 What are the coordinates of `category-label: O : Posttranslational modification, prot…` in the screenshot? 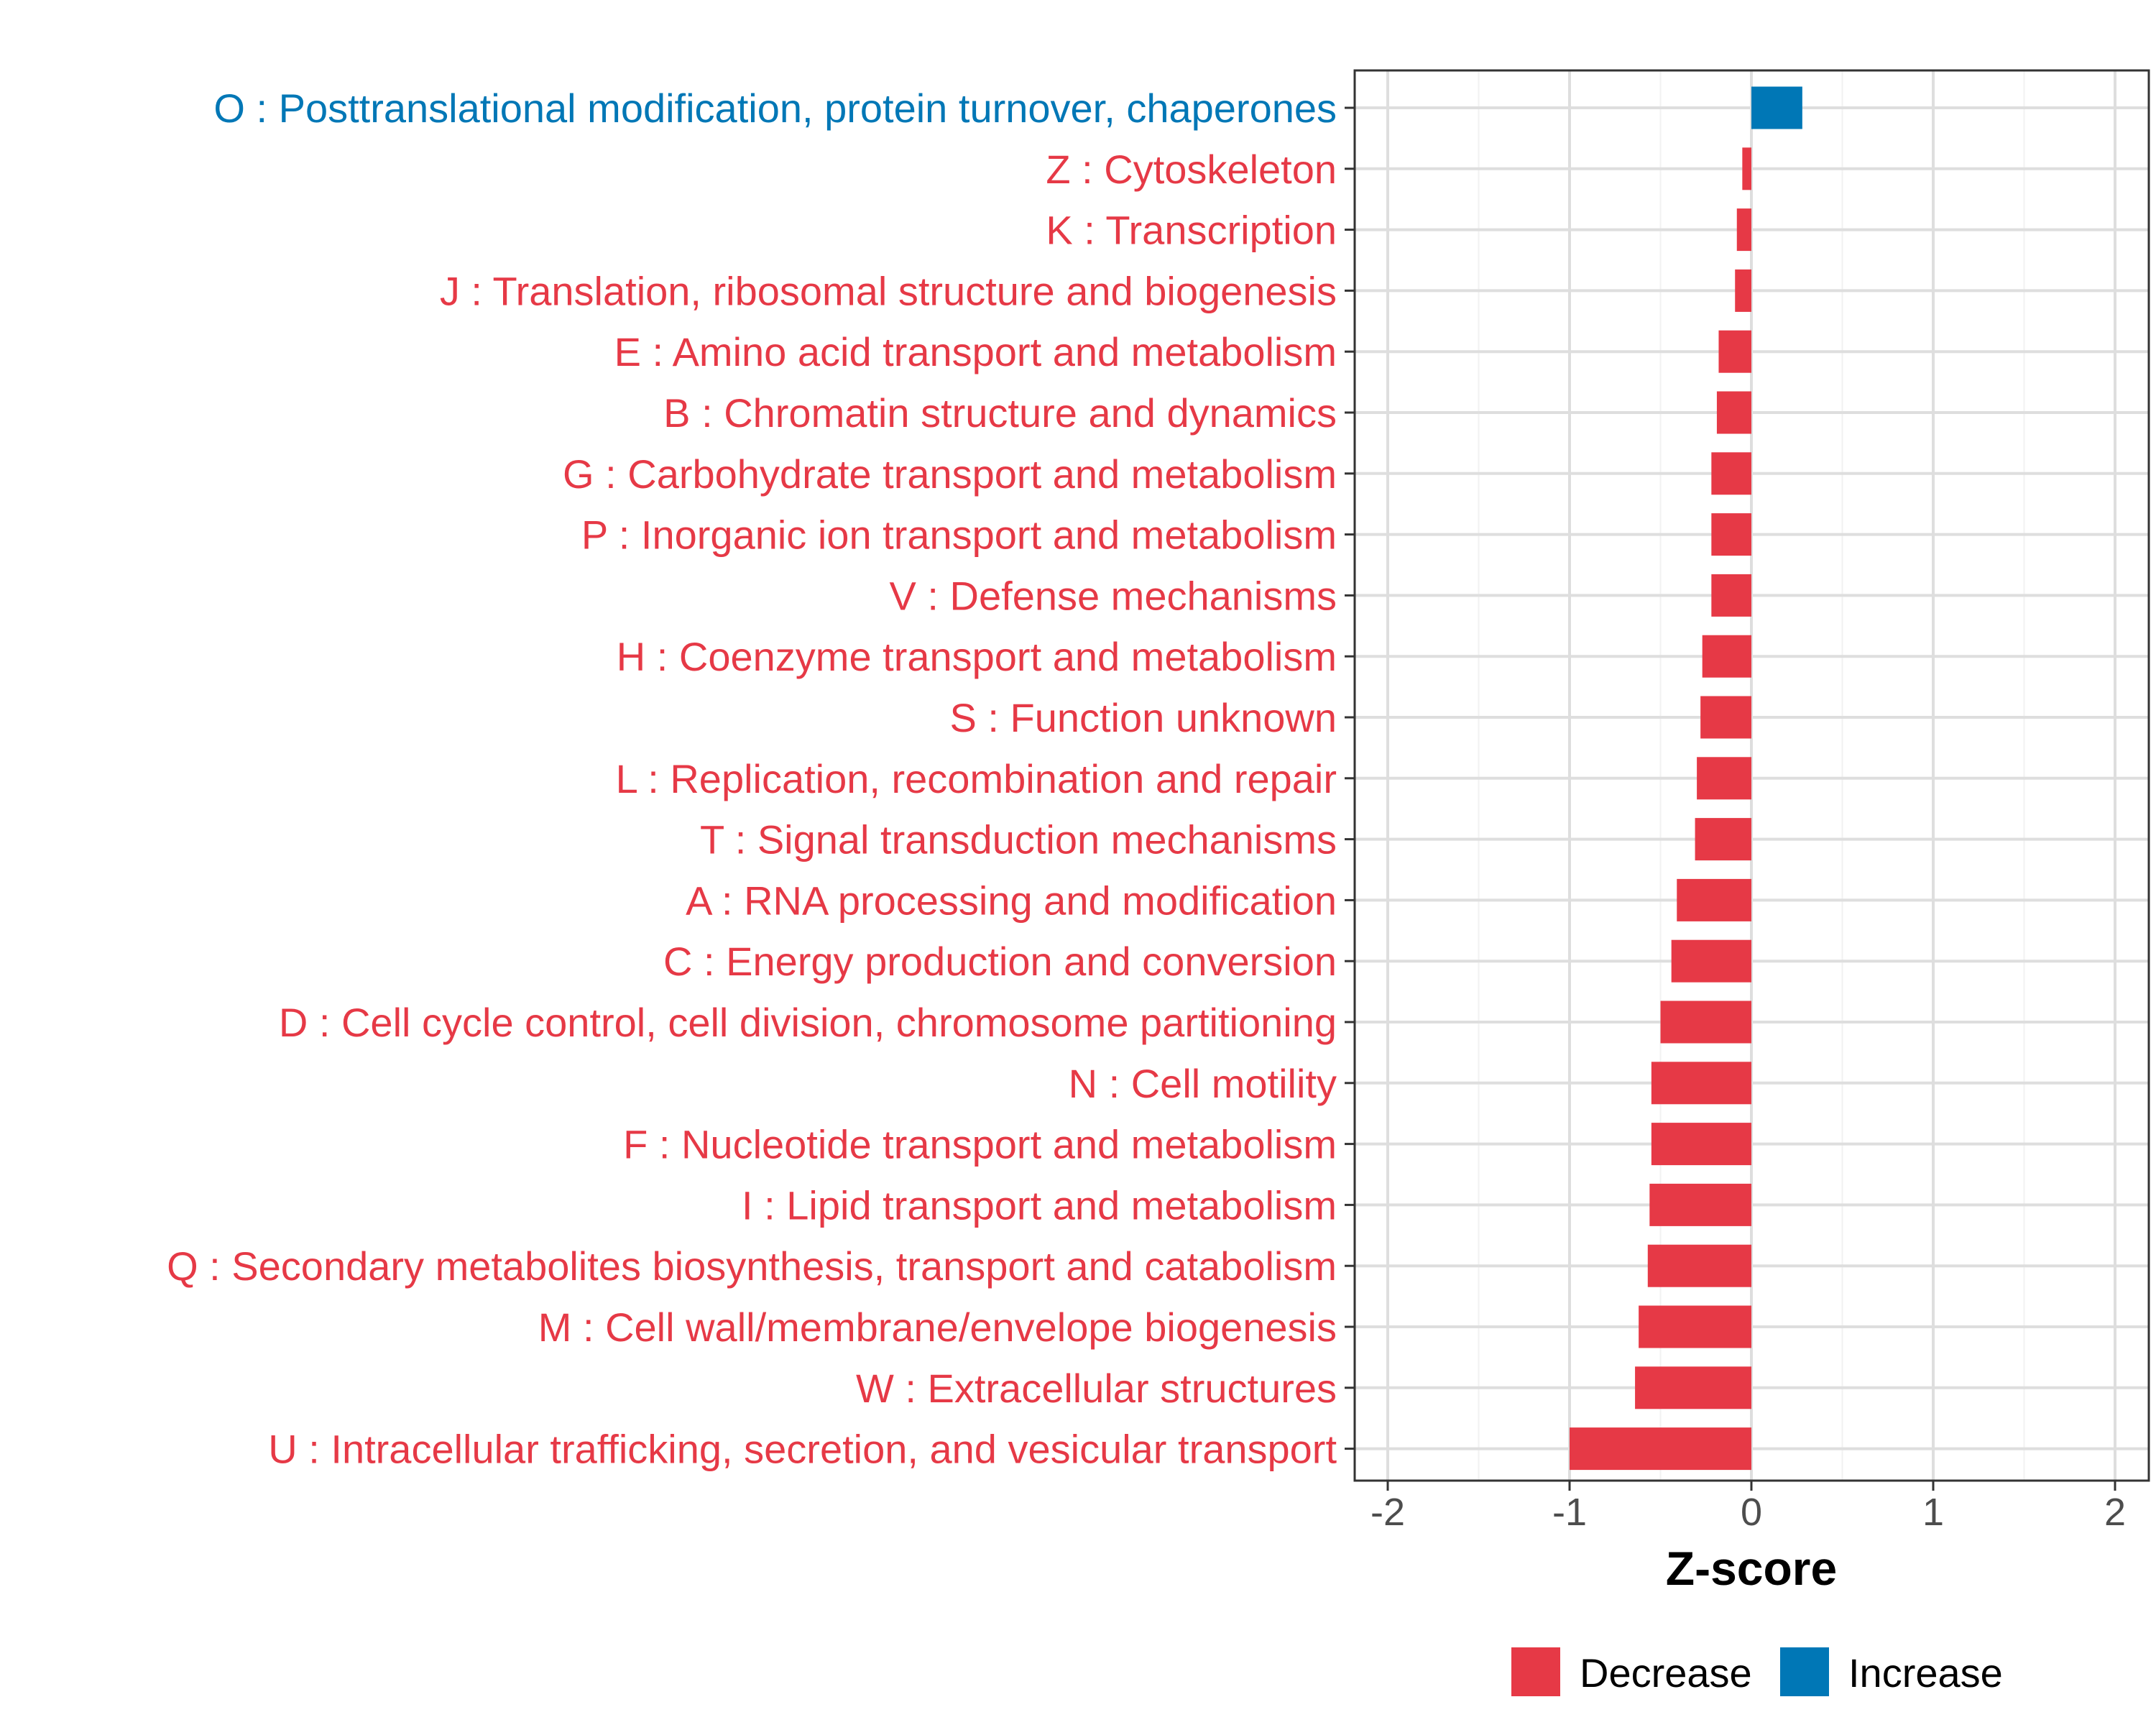 It's located at (775, 108).